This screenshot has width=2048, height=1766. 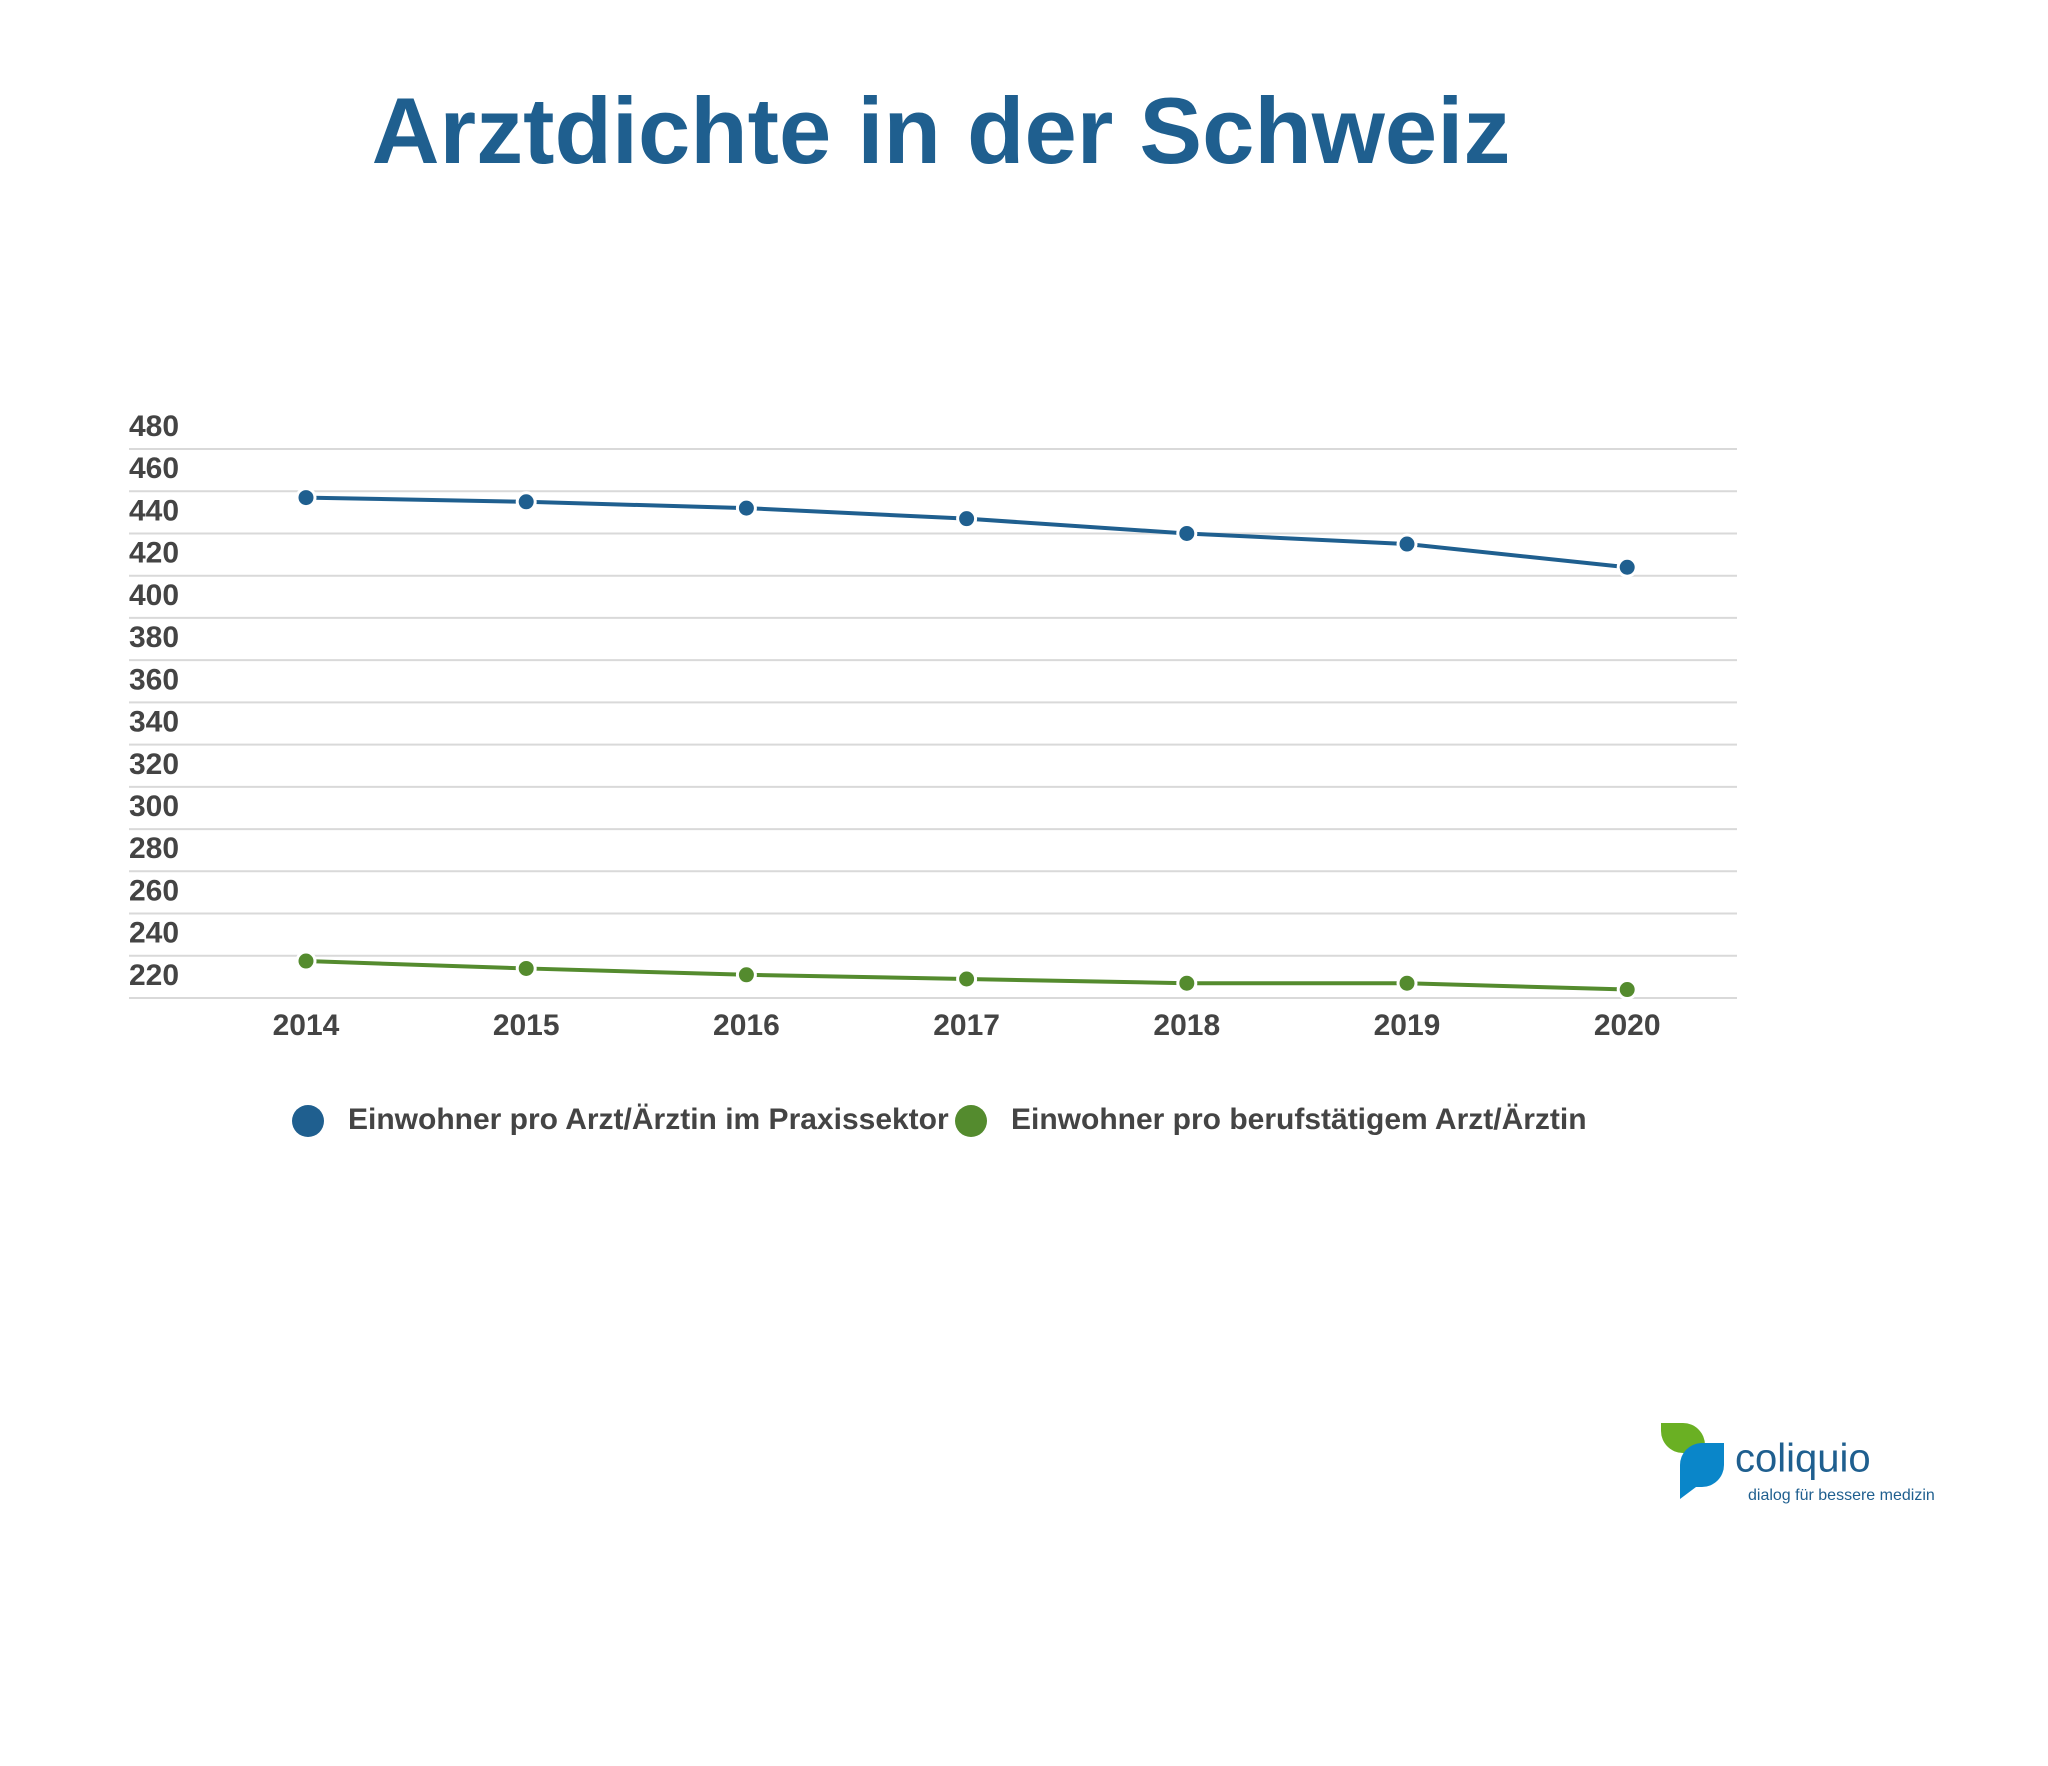 I want to click on y-tick-label: 340, so click(x=154, y=722).